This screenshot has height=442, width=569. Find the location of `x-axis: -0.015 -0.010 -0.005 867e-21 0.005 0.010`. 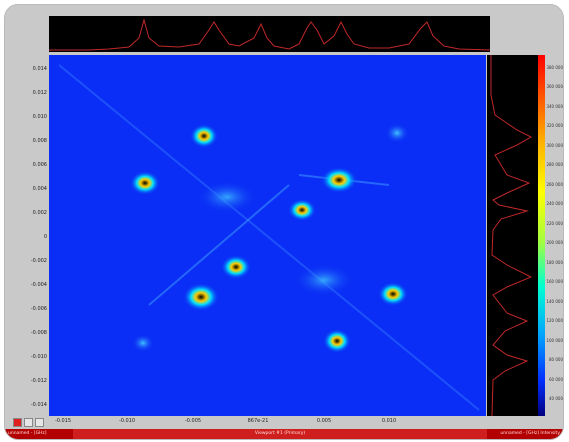

x-axis: -0.015 -0.010 -0.005 867e-21 0.005 0.010 is located at coordinates (267, 422).